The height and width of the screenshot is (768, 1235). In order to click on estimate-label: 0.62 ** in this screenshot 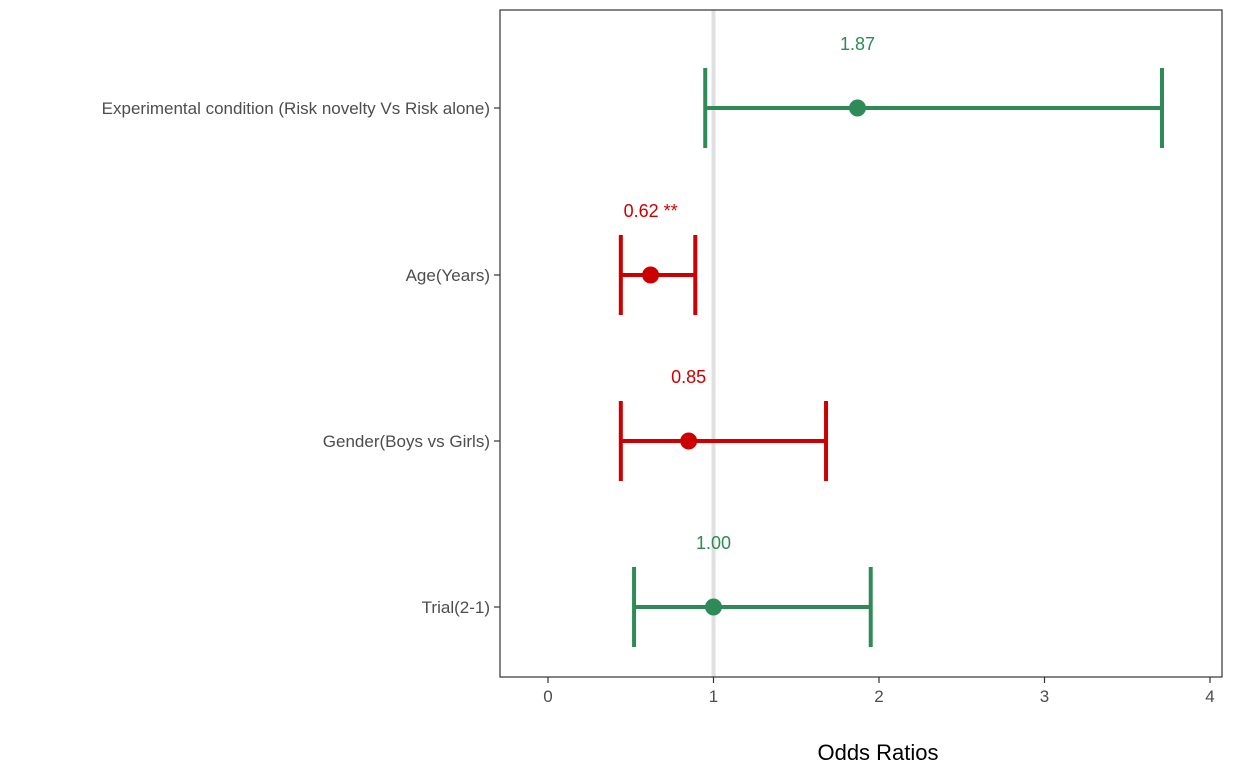, I will do `click(651, 211)`.